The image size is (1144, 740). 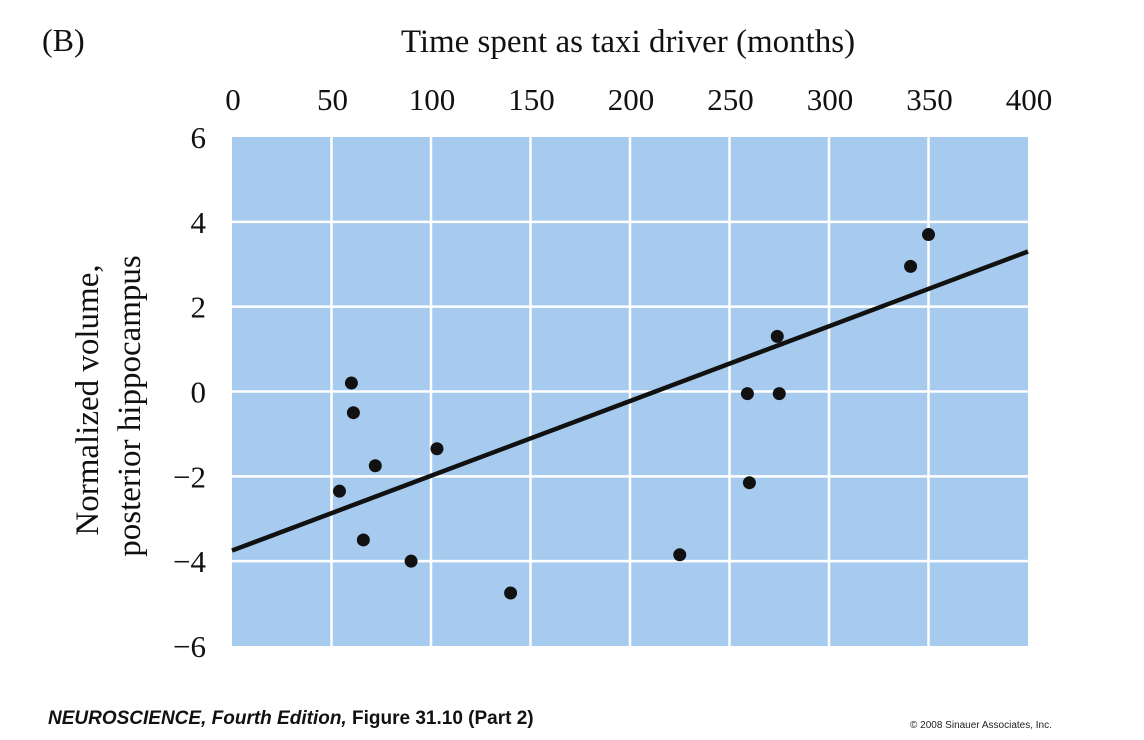 What do you see at coordinates (189, 476) in the screenshot?
I see `y-tick-label: −2` at bounding box center [189, 476].